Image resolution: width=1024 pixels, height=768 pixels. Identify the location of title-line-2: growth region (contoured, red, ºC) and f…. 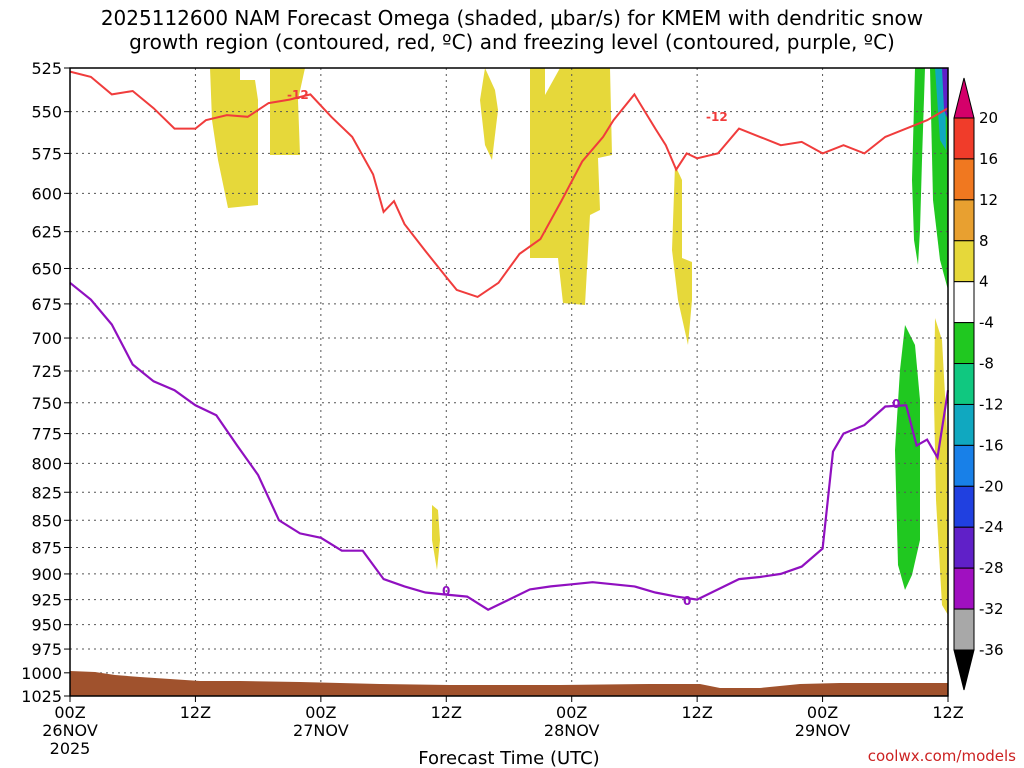
(512, 42).